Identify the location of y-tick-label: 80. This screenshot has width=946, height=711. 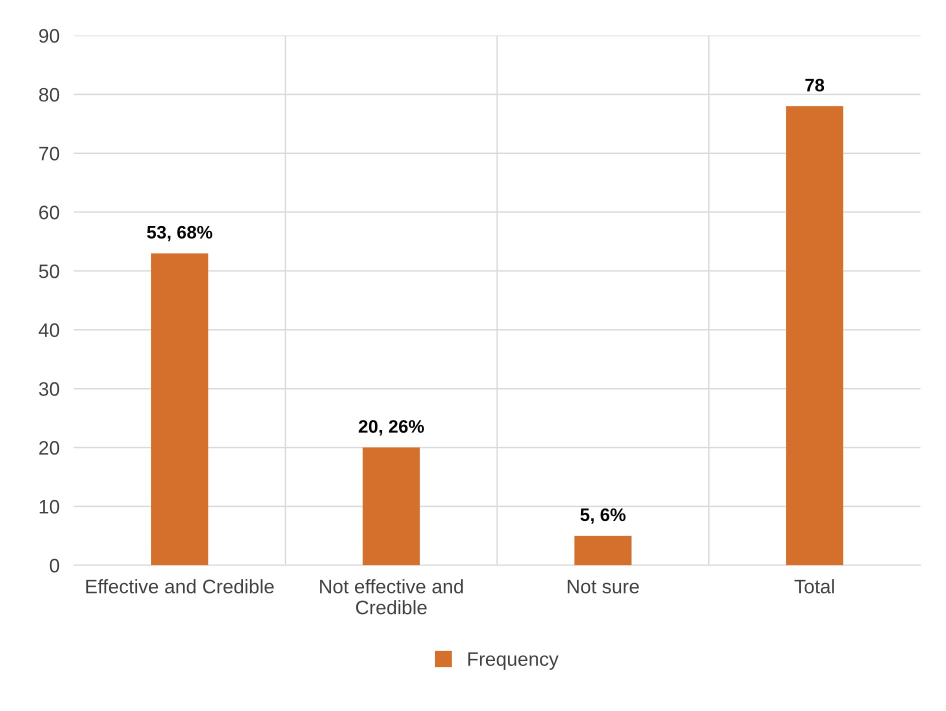
(49, 95).